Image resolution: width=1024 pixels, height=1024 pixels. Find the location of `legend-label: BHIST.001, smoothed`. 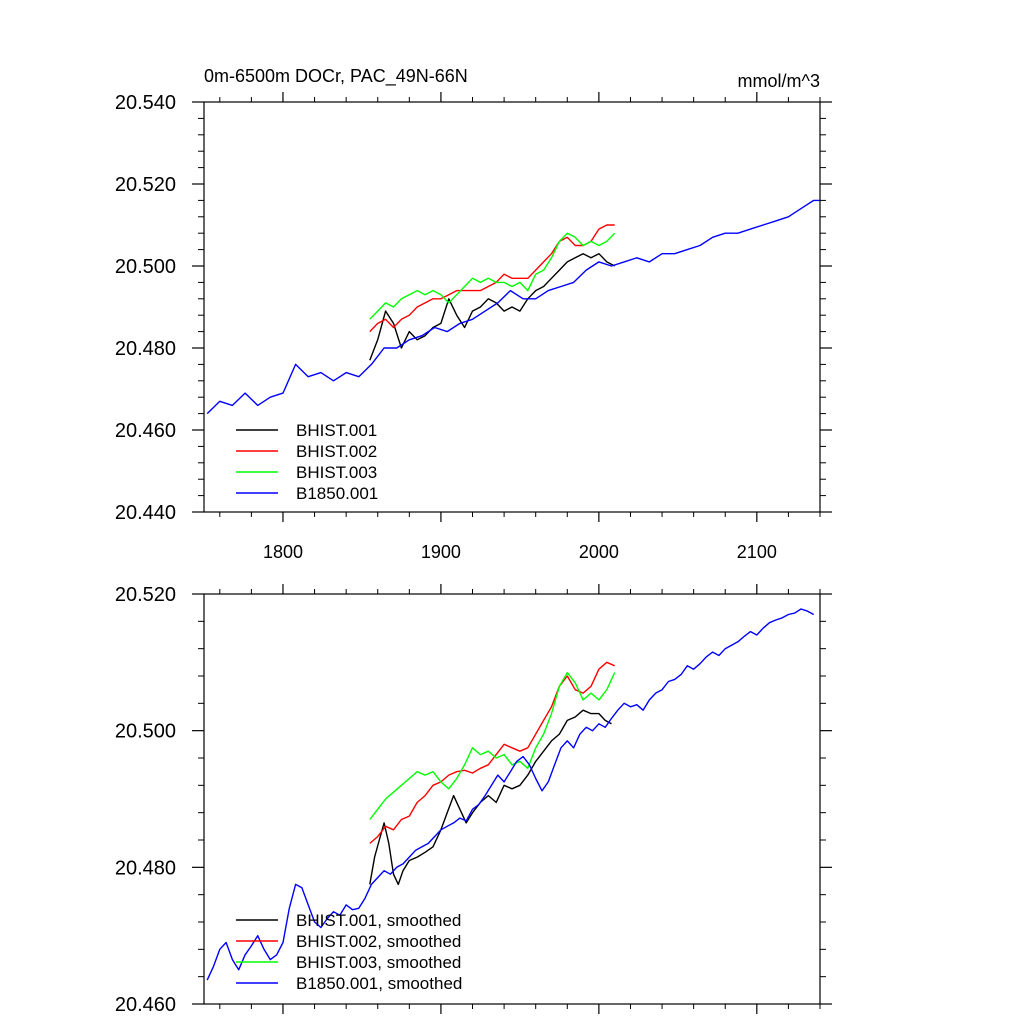

legend-label: BHIST.001, smoothed is located at coordinates (378, 920).